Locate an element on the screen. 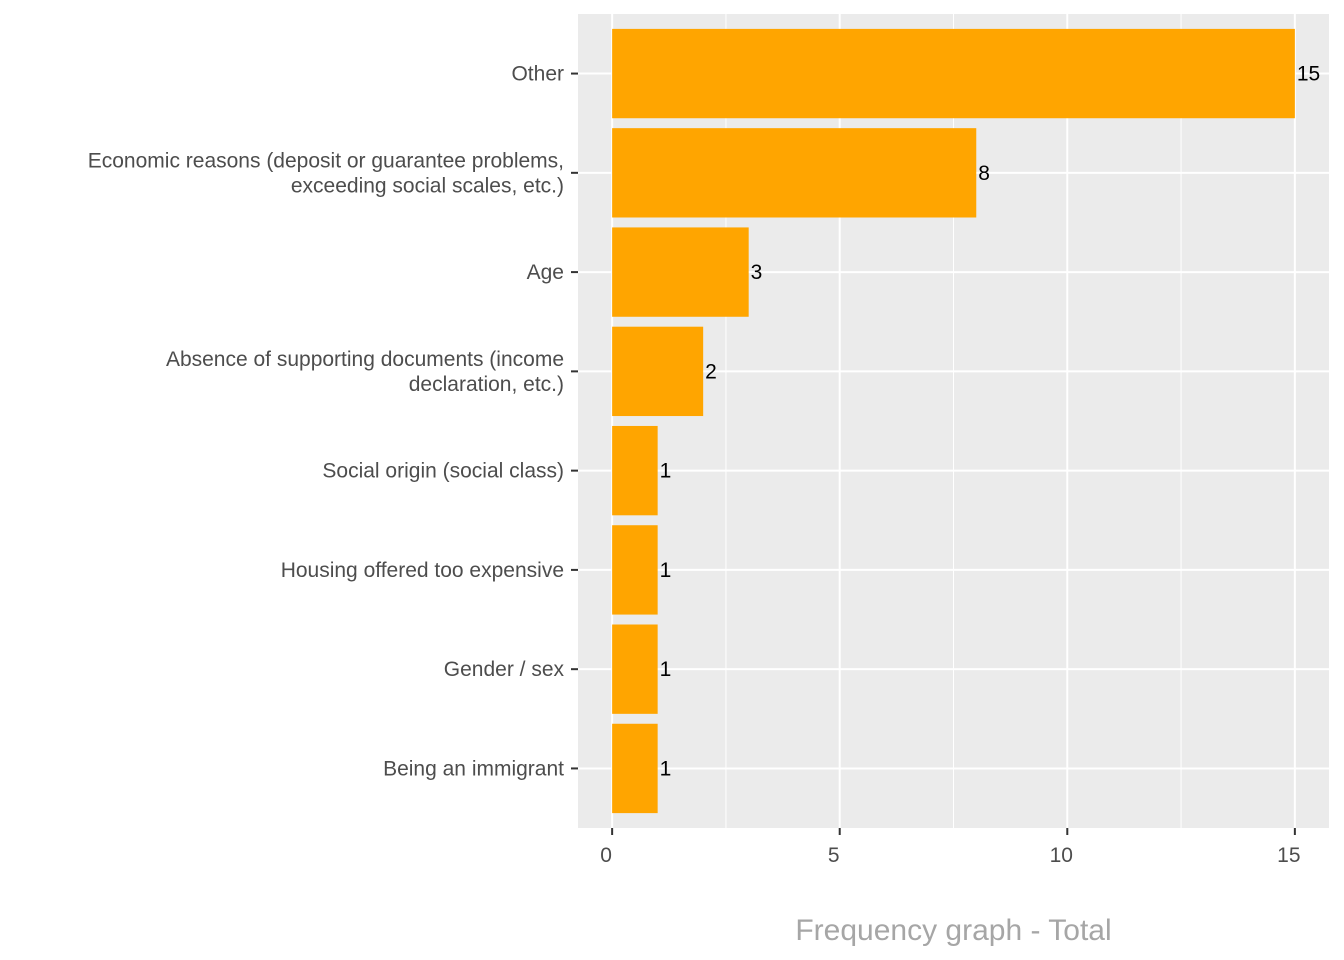 Image resolution: width=1344 pixels, height=960 pixels. y-tick-label-line: Social origin (social class) is located at coordinates (443, 471).